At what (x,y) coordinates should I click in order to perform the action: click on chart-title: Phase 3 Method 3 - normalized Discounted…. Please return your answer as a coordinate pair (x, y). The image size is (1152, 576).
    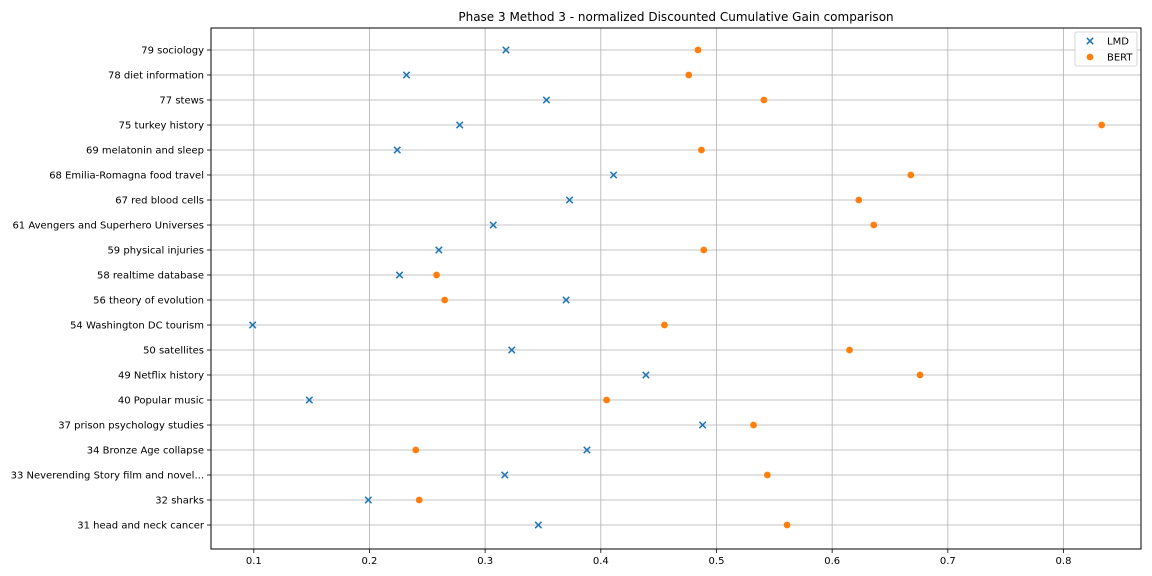
    Looking at the image, I should click on (675, 17).